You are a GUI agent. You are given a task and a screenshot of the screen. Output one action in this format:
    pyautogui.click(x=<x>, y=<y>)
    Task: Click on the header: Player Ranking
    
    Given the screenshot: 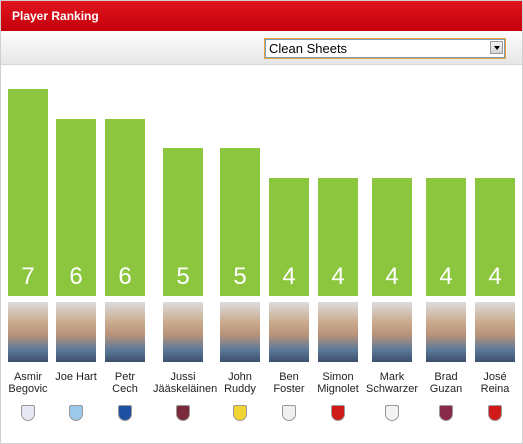 What is the action you would take?
    pyautogui.click(x=261, y=16)
    